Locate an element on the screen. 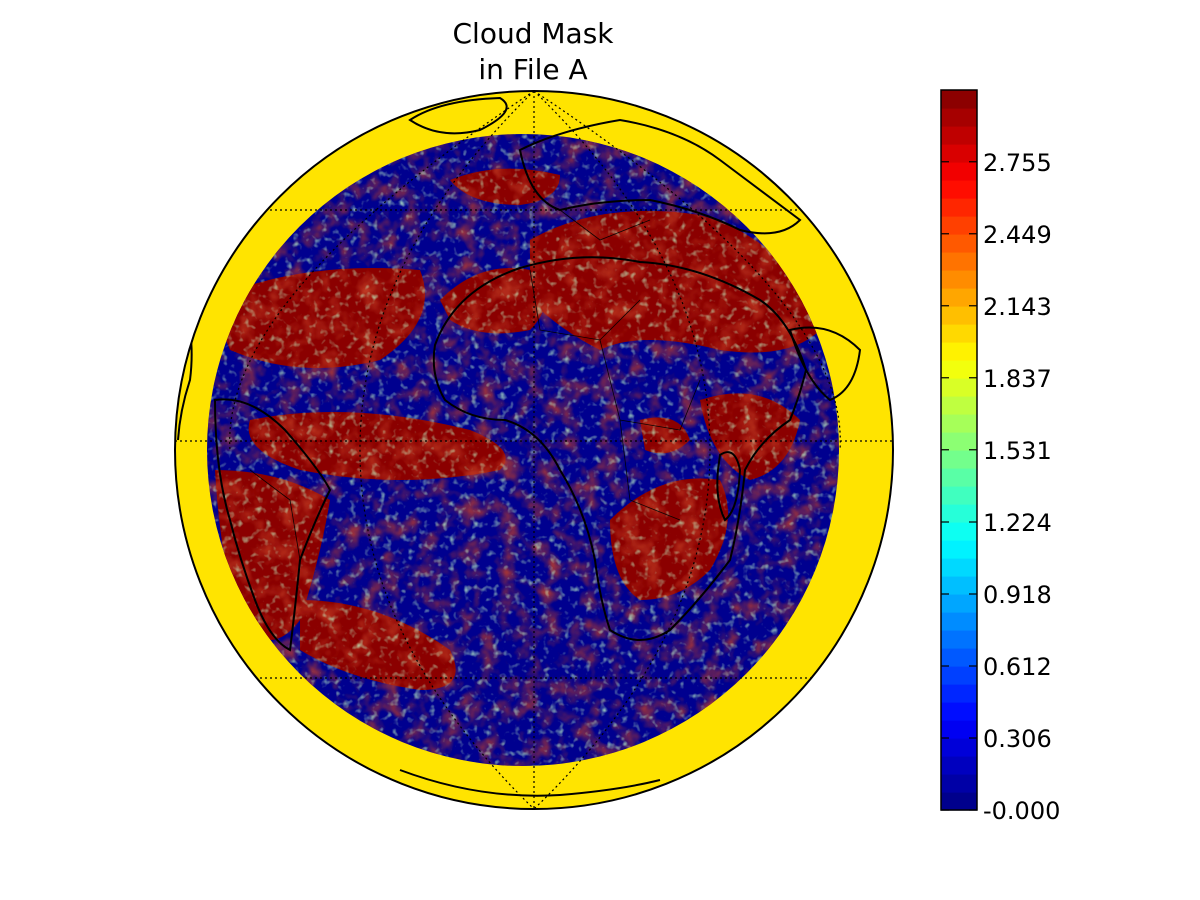 This screenshot has width=1200, height=900. colorbar-tick-label: 0.612 is located at coordinates (1017, 667).